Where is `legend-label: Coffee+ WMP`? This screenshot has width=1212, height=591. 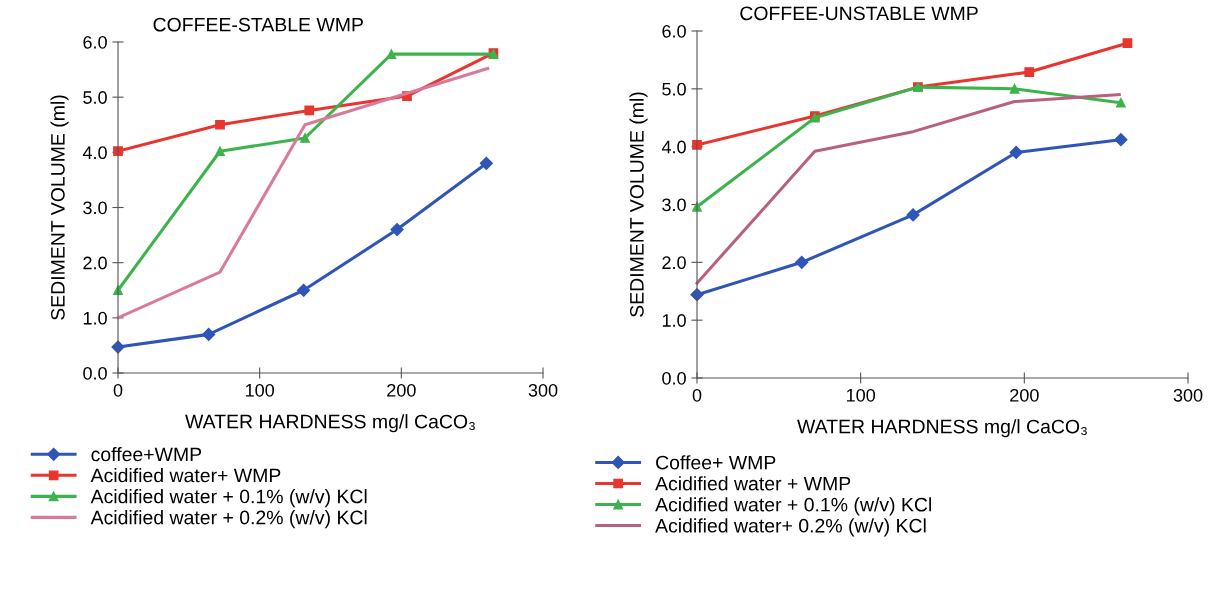 legend-label: Coffee+ WMP is located at coordinates (716, 462).